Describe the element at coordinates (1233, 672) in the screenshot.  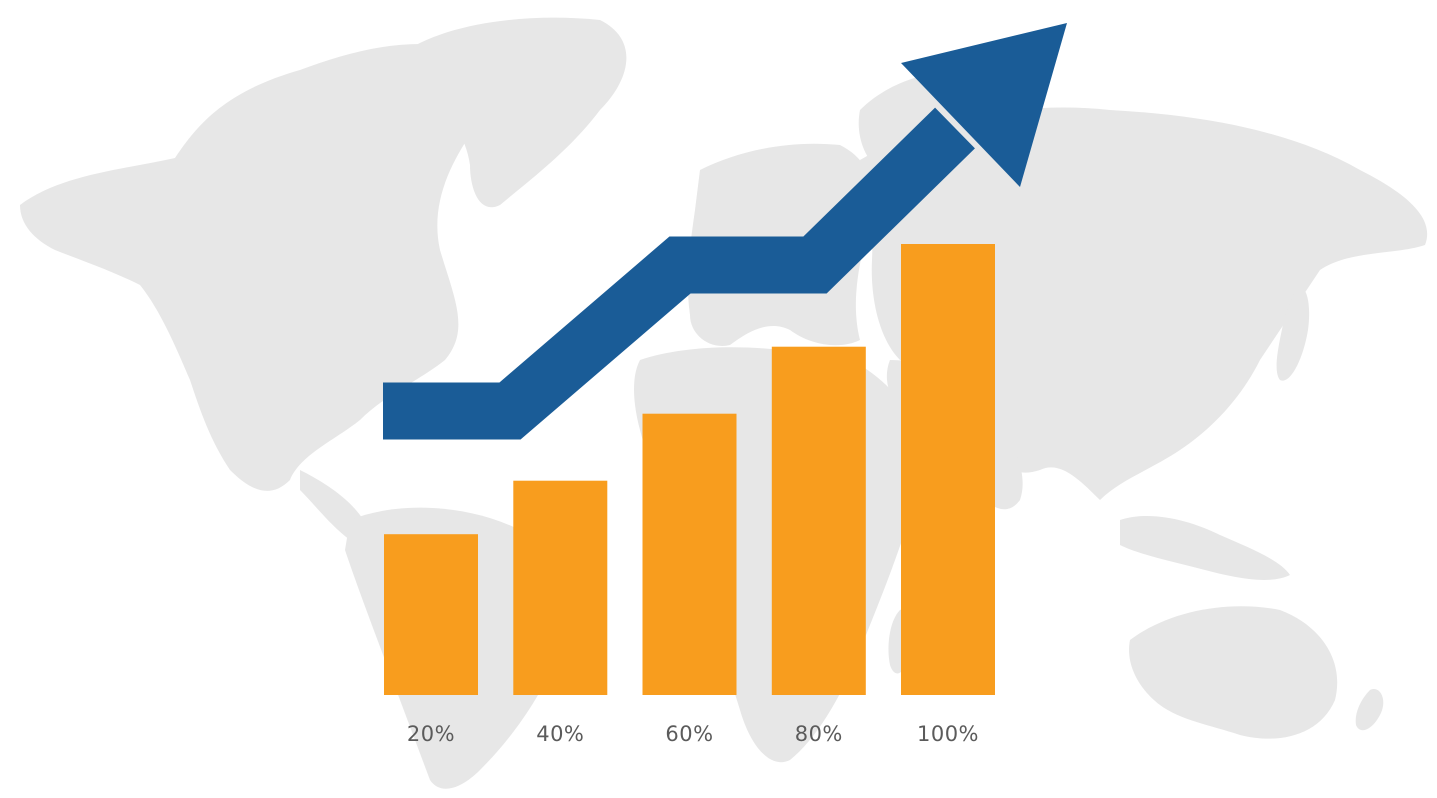
I see `map-australia` at that location.